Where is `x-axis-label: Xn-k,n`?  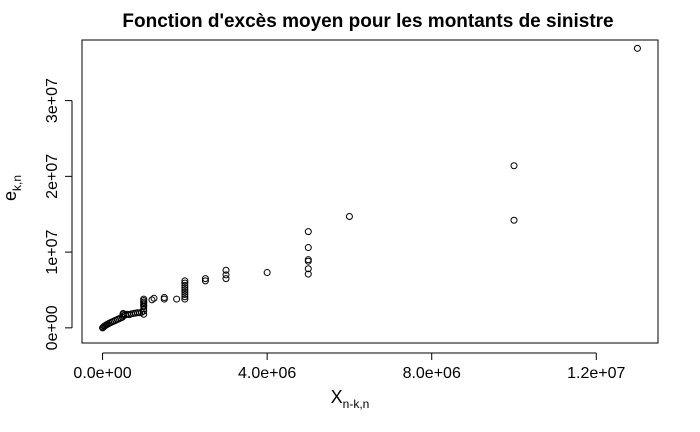
x-axis-label: Xn-k,n is located at coordinates (350, 399).